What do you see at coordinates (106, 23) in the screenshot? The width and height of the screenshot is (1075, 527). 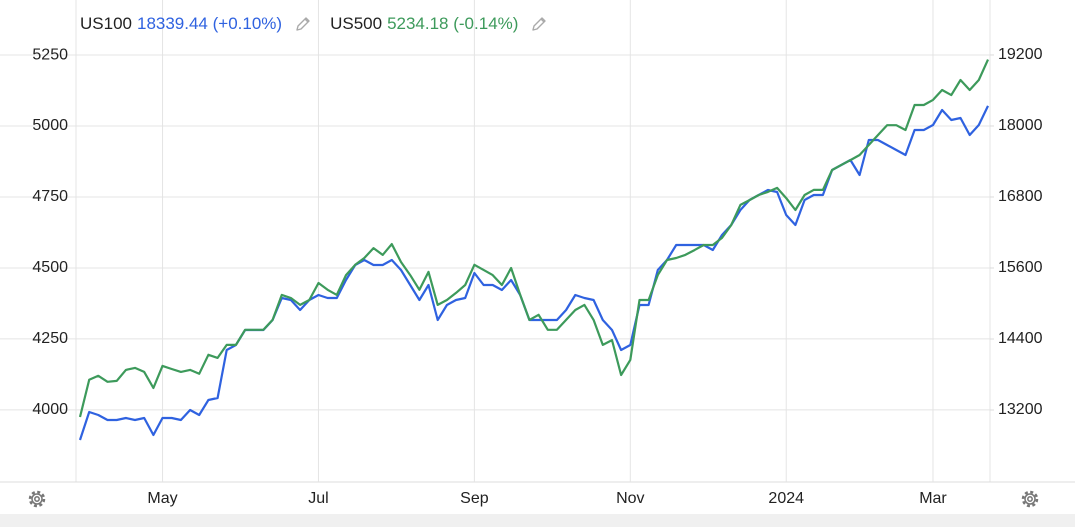 I see `legend-name: US100` at bounding box center [106, 23].